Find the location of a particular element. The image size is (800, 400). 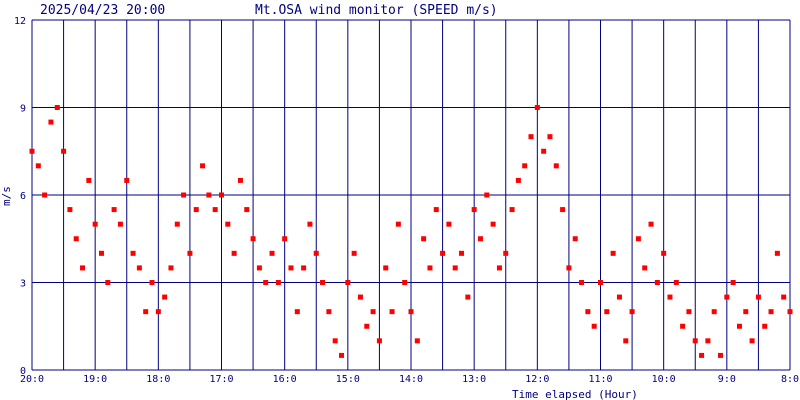

chart-title: Mt.OSA wind monitor (SPEED m/s) is located at coordinates (376, 10).